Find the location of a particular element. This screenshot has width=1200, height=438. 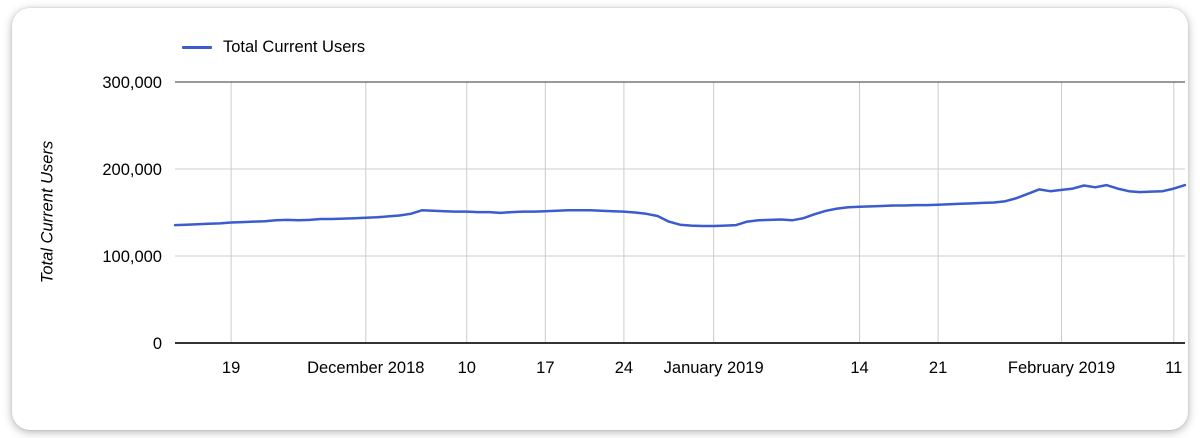

legend-label: Total Current Users is located at coordinates (294, 46).